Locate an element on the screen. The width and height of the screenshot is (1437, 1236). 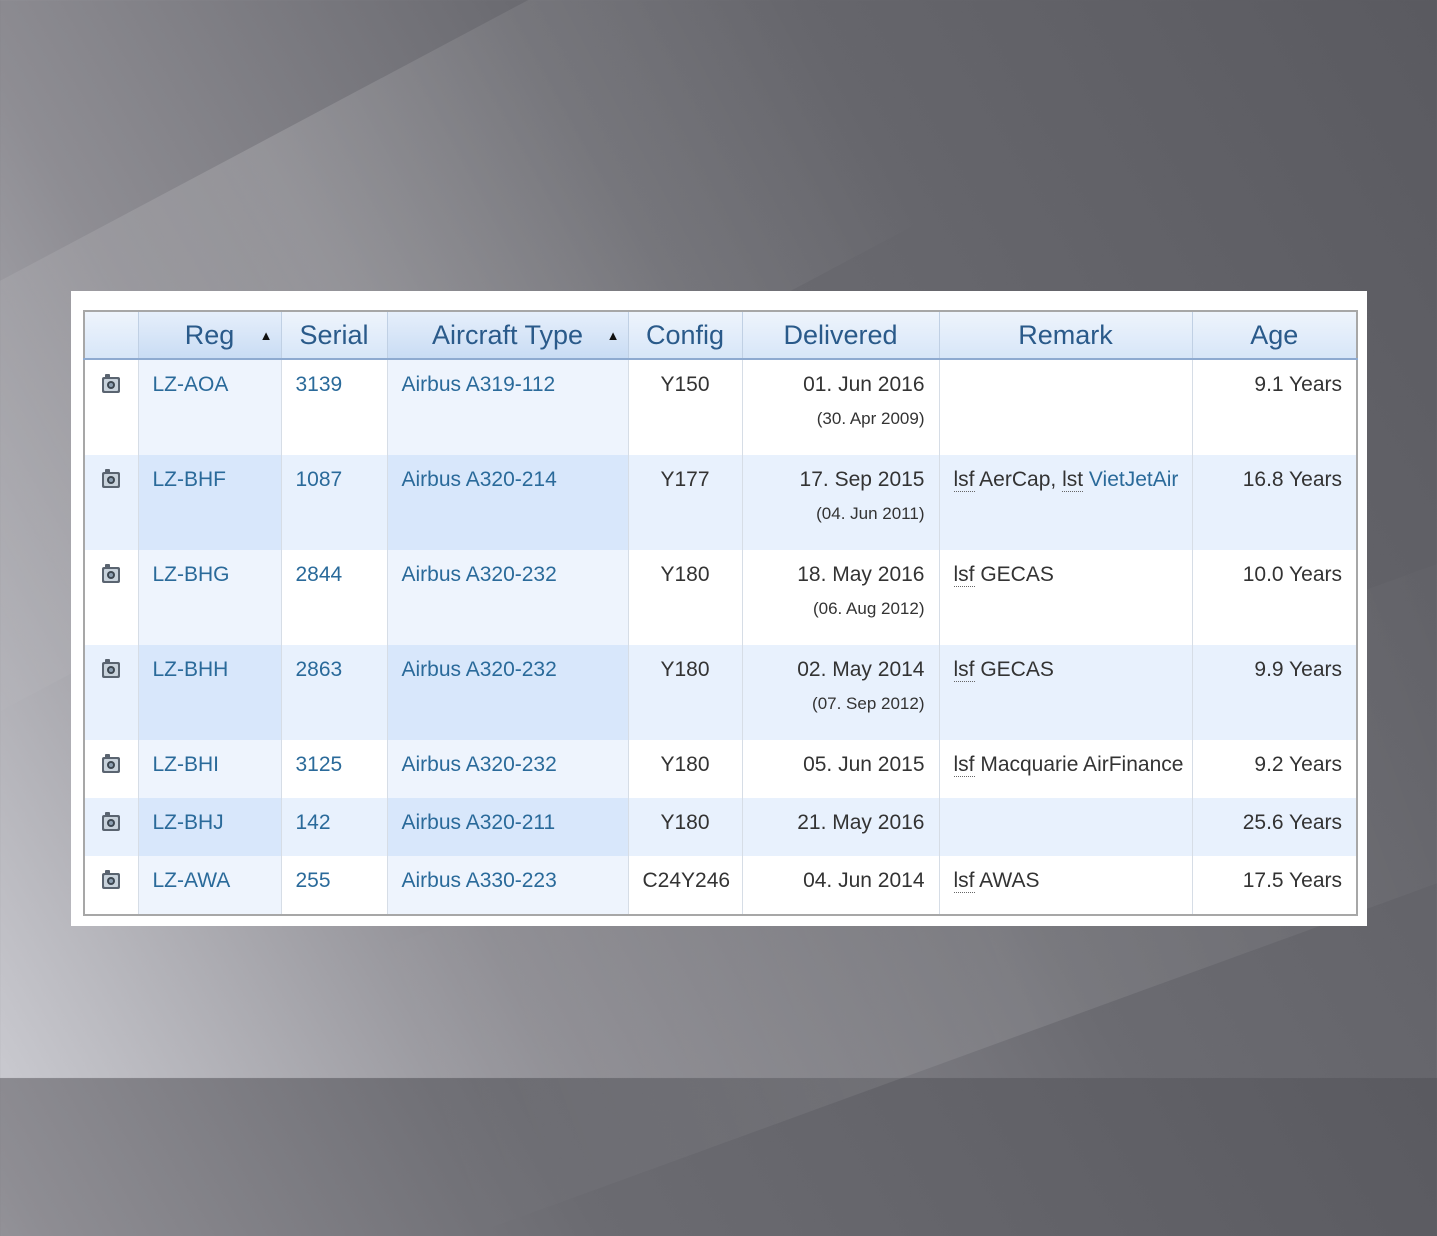
age-value: 10.0 Years is located at coordinates (1292, 574).